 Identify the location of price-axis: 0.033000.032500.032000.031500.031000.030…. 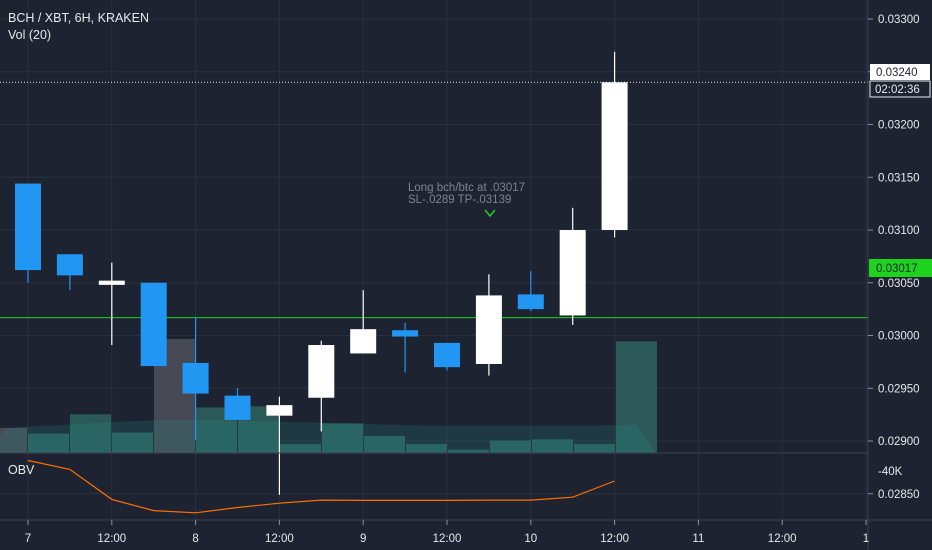
(894, 257).